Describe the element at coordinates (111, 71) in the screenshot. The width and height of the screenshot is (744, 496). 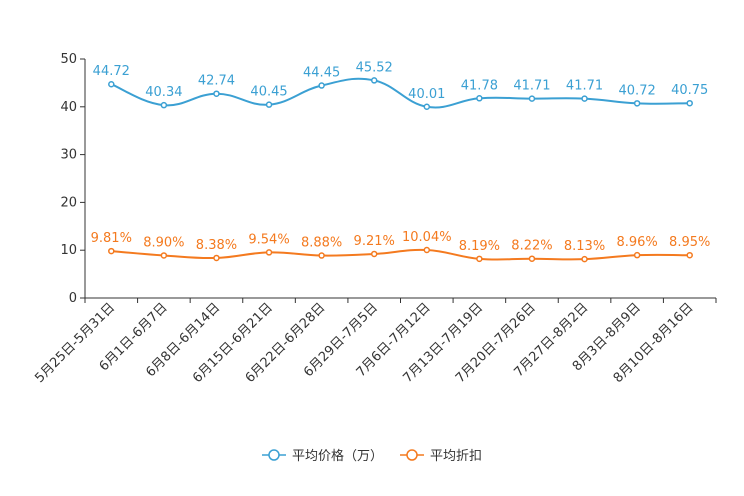
I see `data-label: 44.72` at that location.